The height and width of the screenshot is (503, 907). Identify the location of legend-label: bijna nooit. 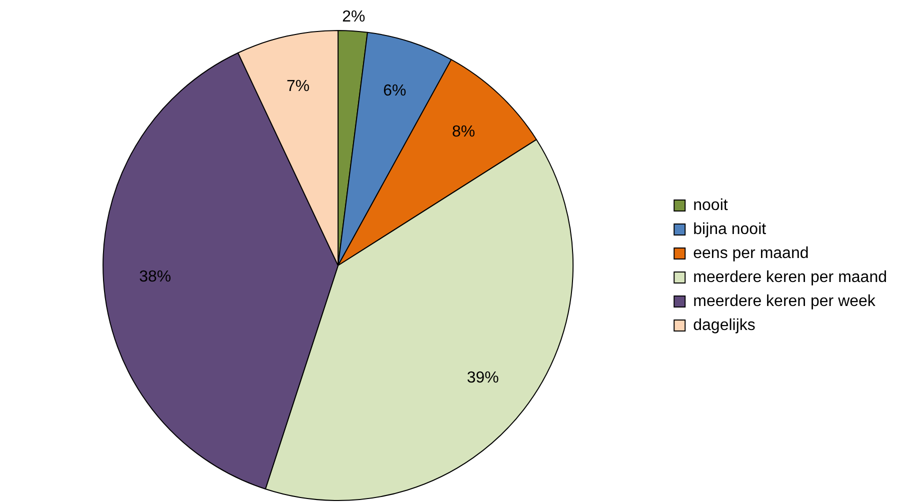
(730, 229).